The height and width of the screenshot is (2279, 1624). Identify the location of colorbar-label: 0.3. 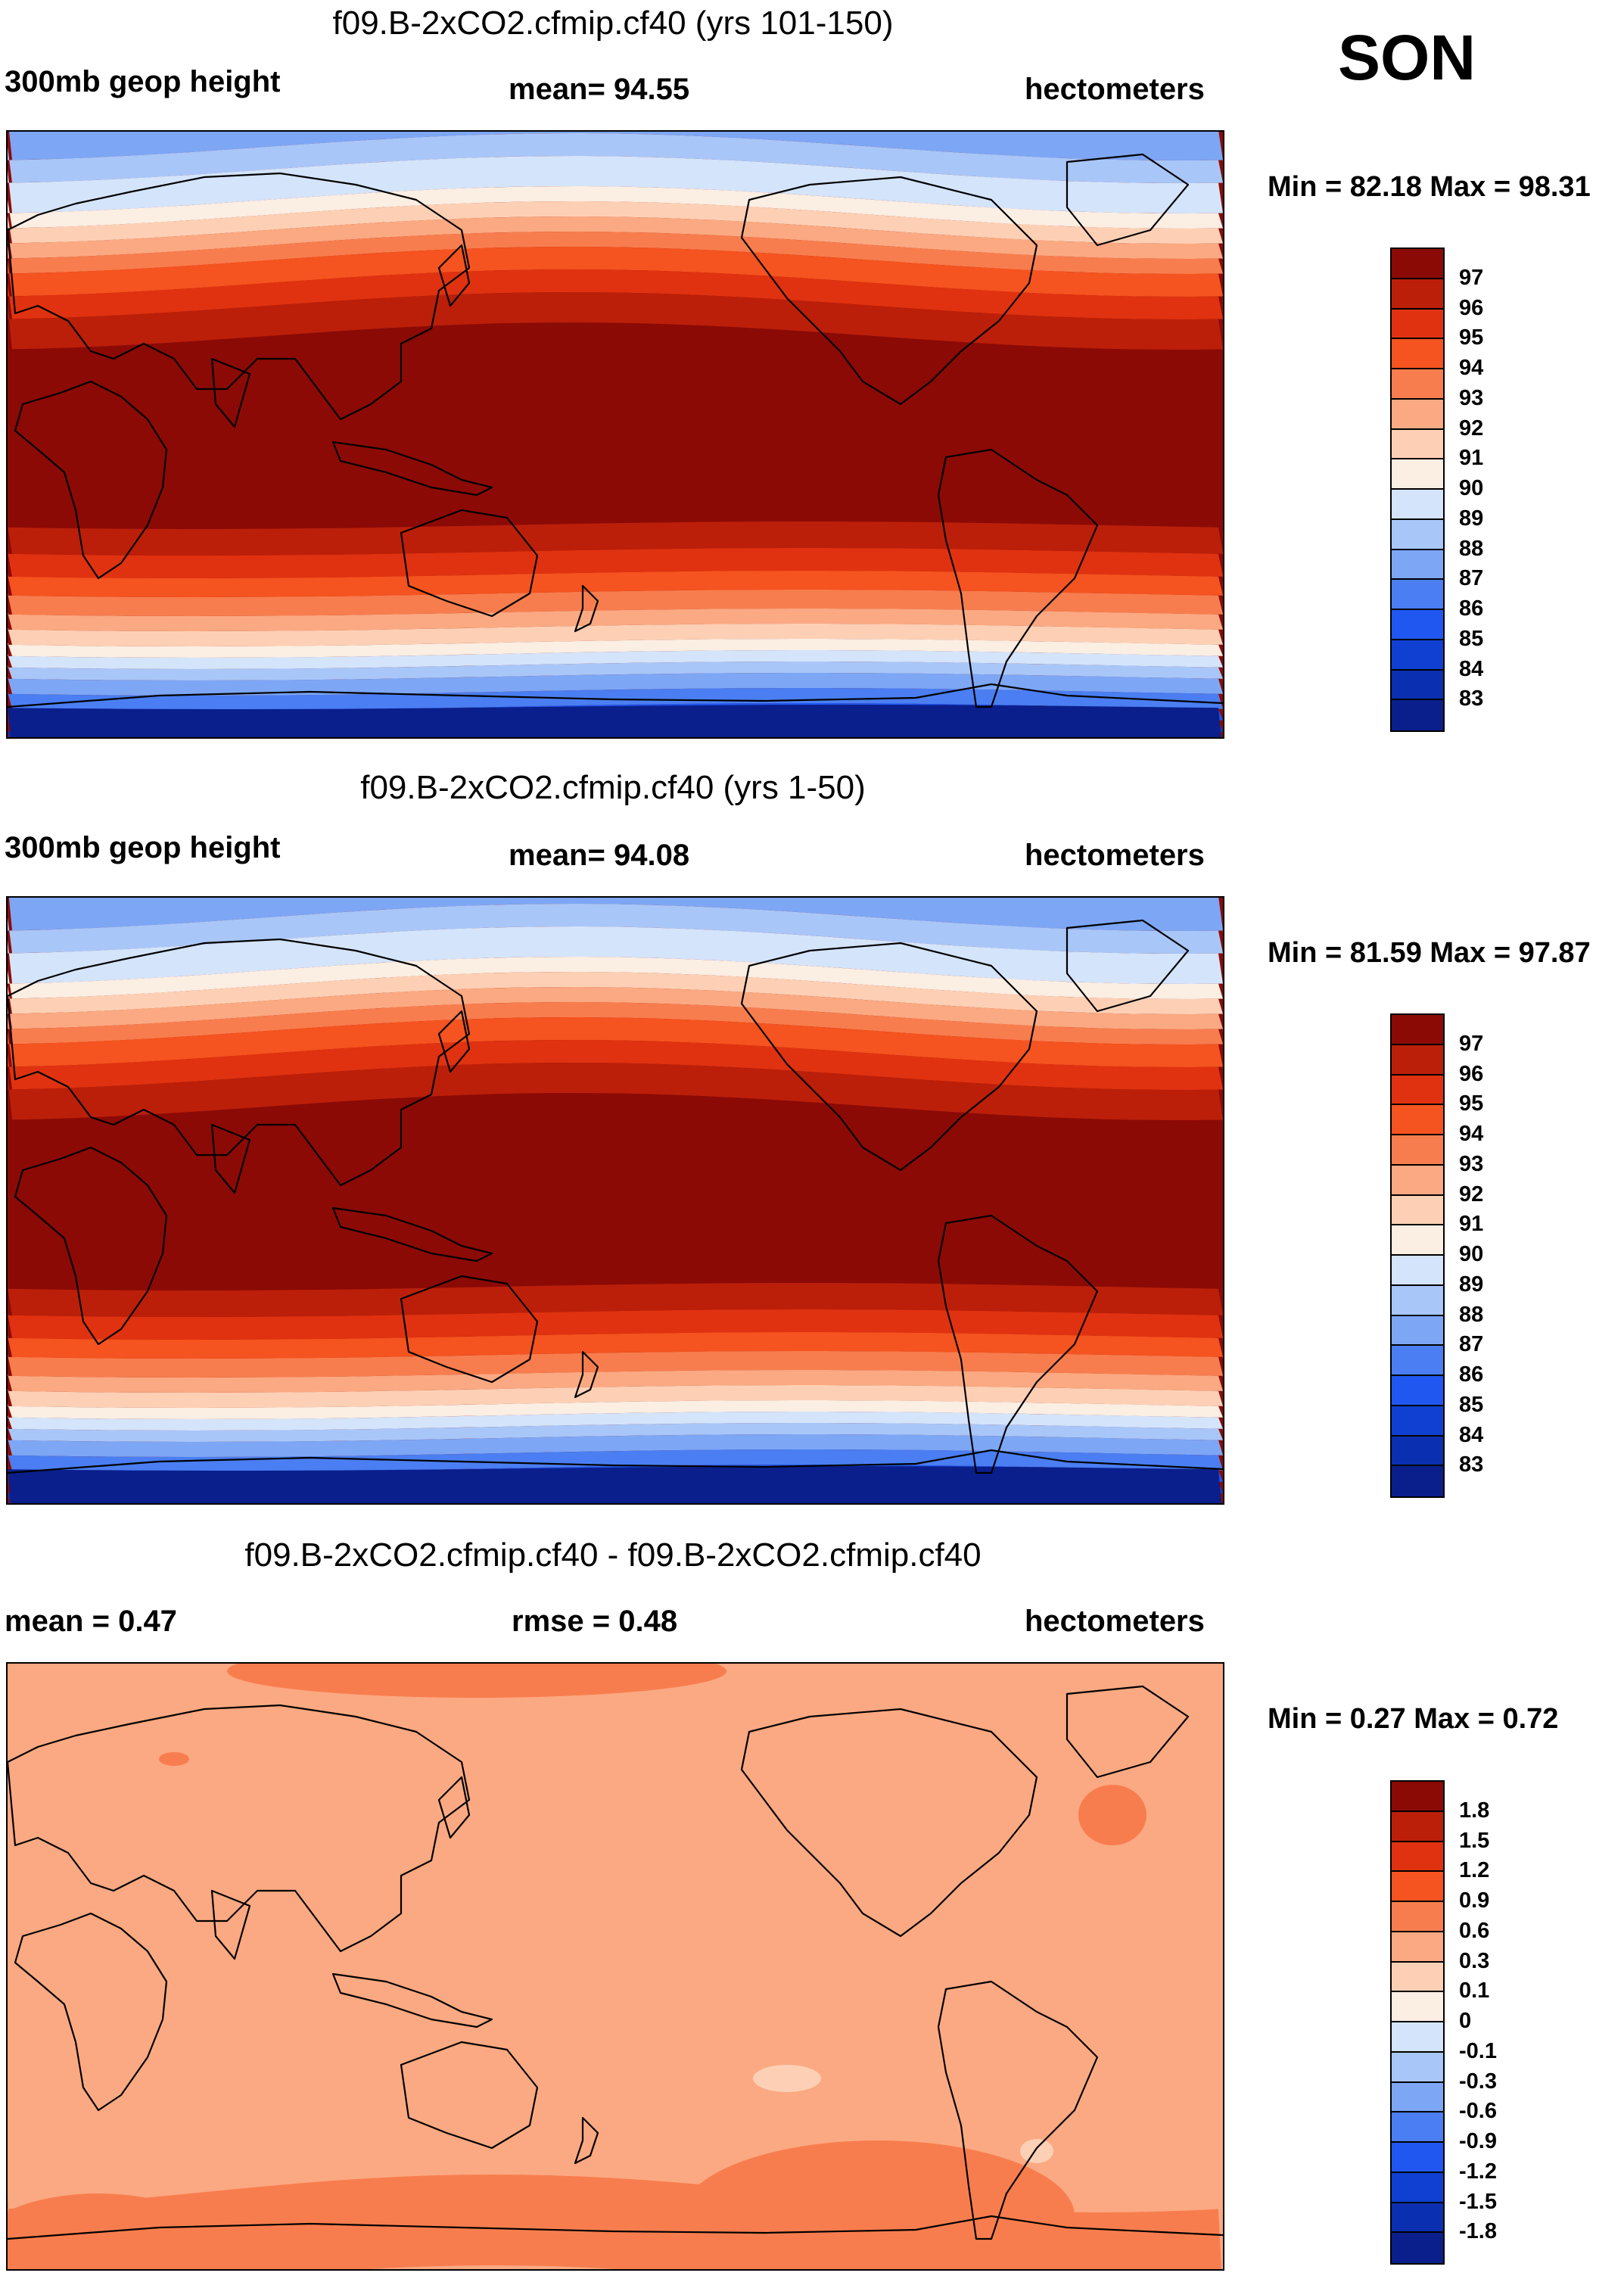
(1474, 1961).